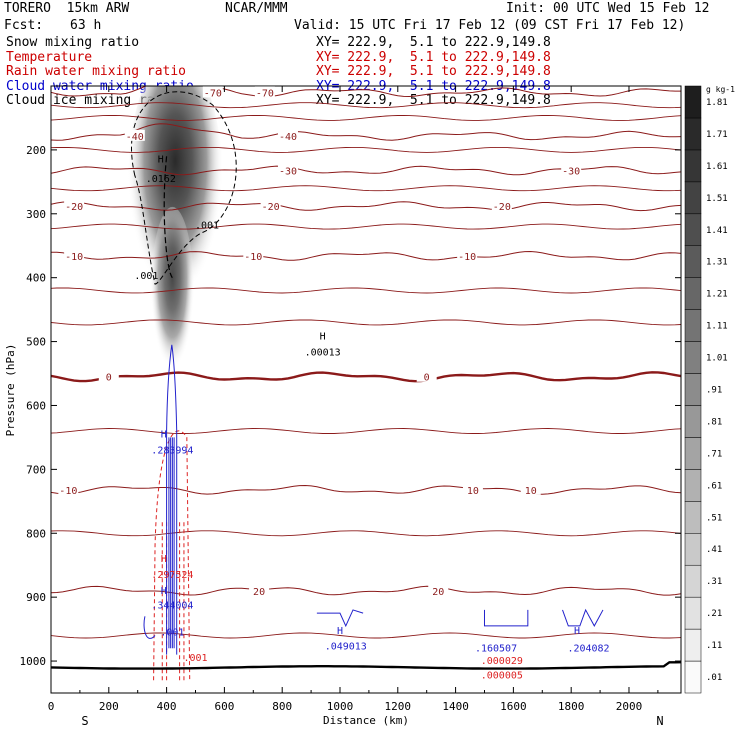  Describe the element at coordinates (714, 454) in the screenshot. I see `colorbar-label: .71` at that location.